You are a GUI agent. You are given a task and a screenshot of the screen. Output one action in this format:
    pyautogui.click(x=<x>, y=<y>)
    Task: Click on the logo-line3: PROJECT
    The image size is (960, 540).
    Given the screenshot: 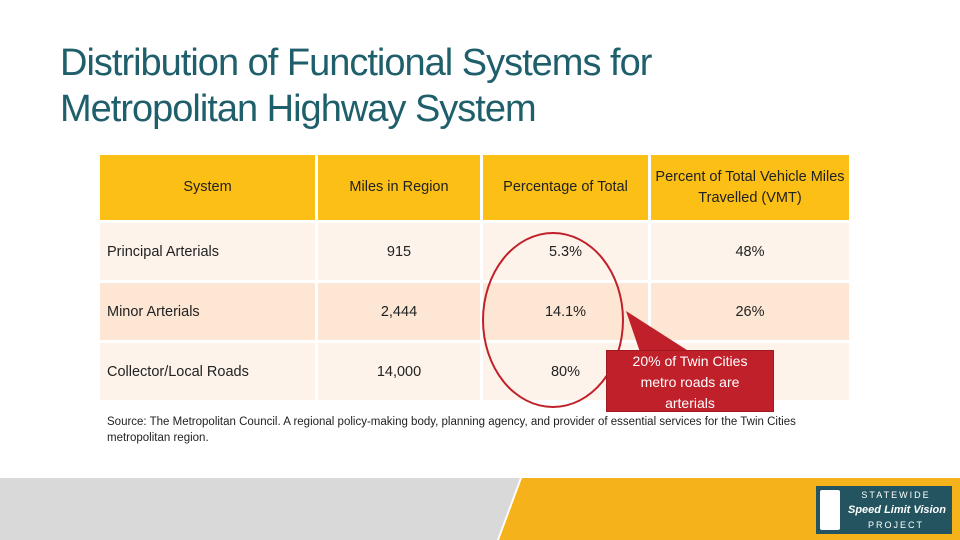 What is the action you would take?
    pyautogui.click(x=895, y=525)
    